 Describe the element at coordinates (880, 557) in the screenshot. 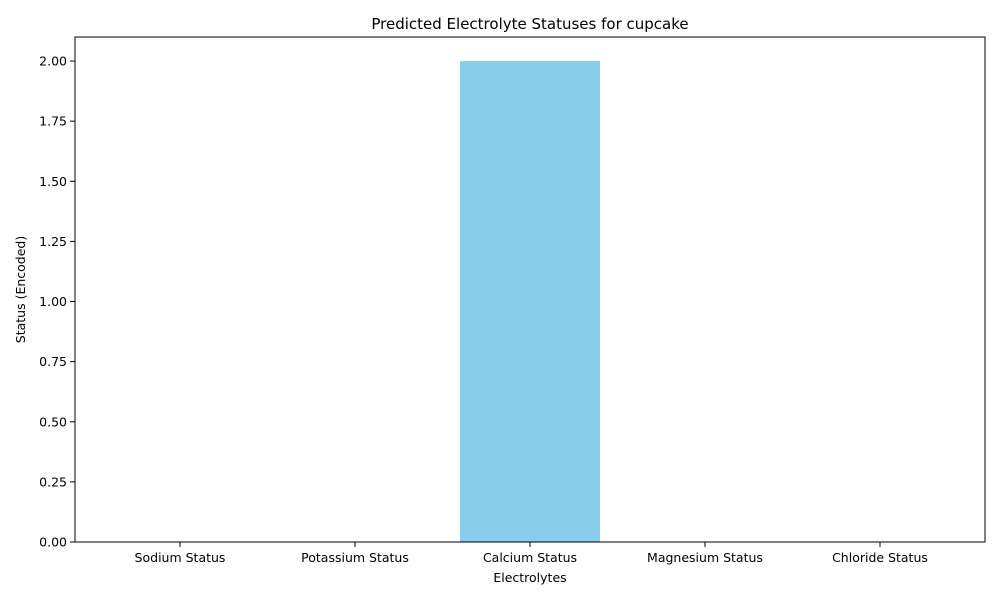

I see `x-tick-label: Chloride Status` at that location.